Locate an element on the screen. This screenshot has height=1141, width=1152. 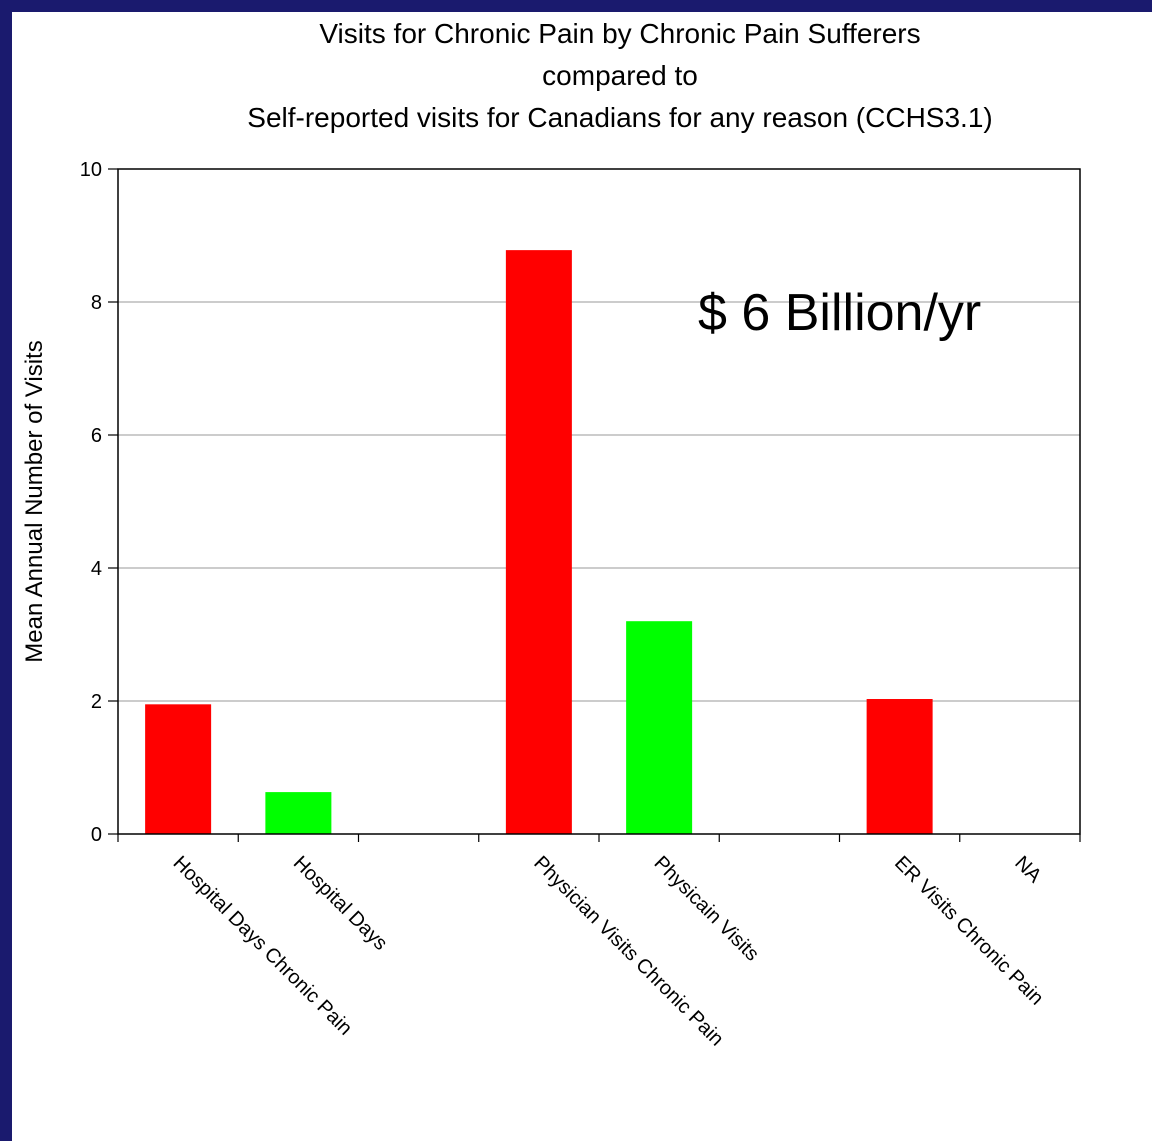
y-tick-label: 2 is located at coordinates (96, 702).